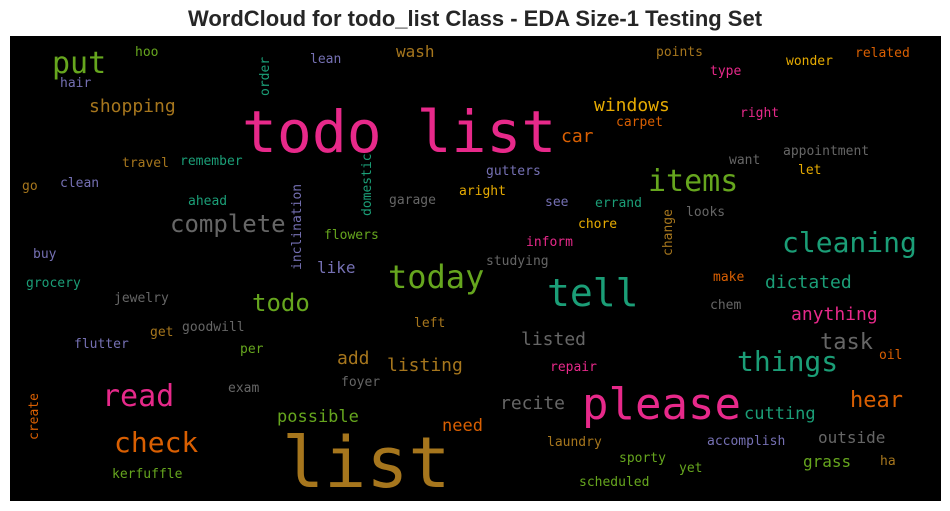 The height and width of the screenshot is (511, 950). Describe the element at coordinates (161, 332) in the screenshot. I see `word-get: get` at that location.